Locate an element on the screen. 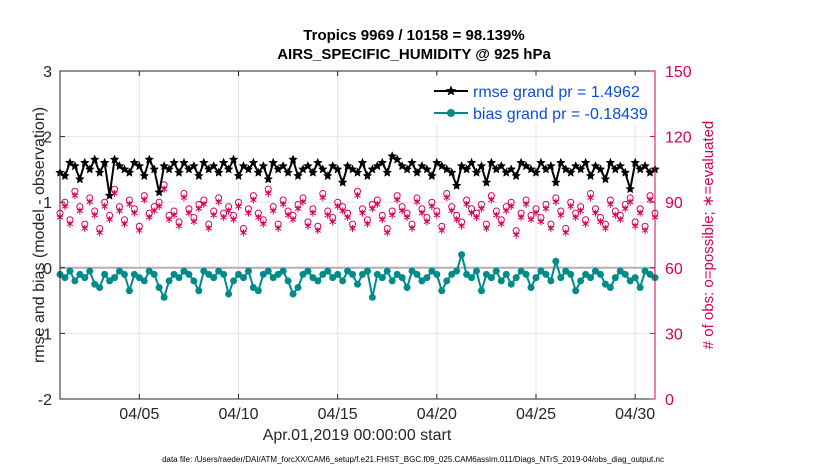  y-right-tick-label: 30 is located at coordinates (674, 334).